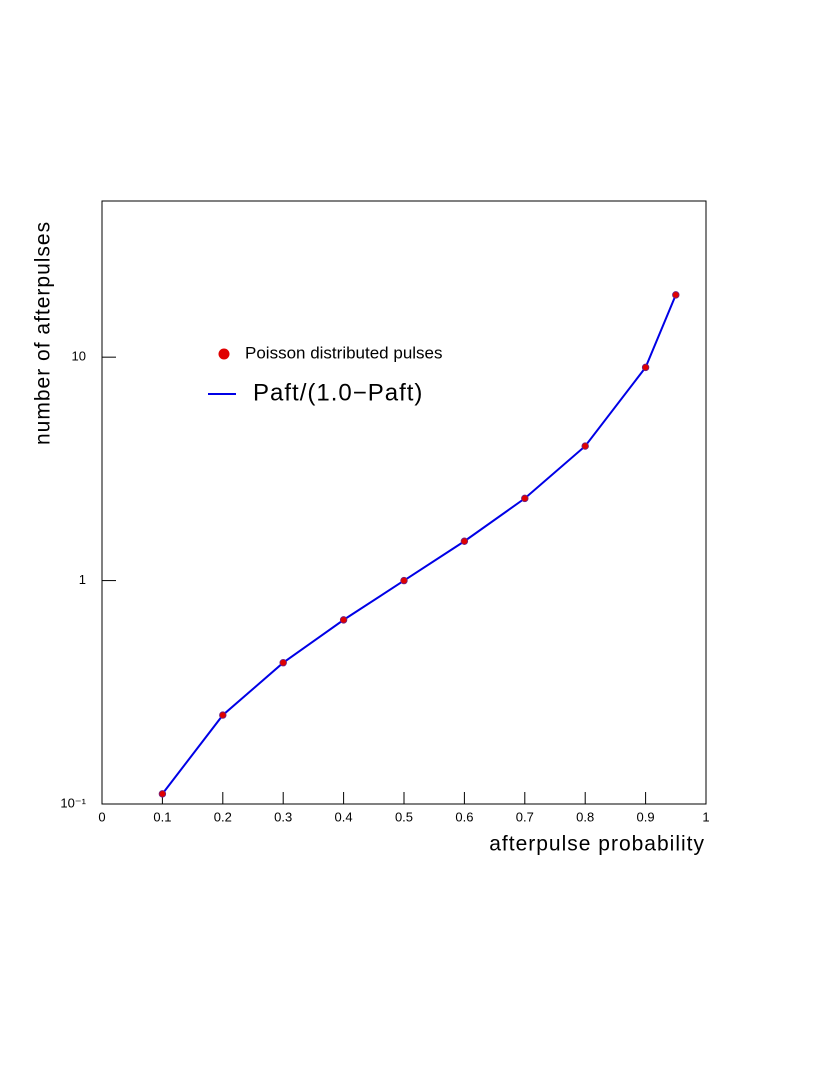 The height and width of the screenshot is (1080, 830). What do you see at coordinates (224, 354) in the screenshot?
I see `legend-marker` at bounding box center [224, 354].